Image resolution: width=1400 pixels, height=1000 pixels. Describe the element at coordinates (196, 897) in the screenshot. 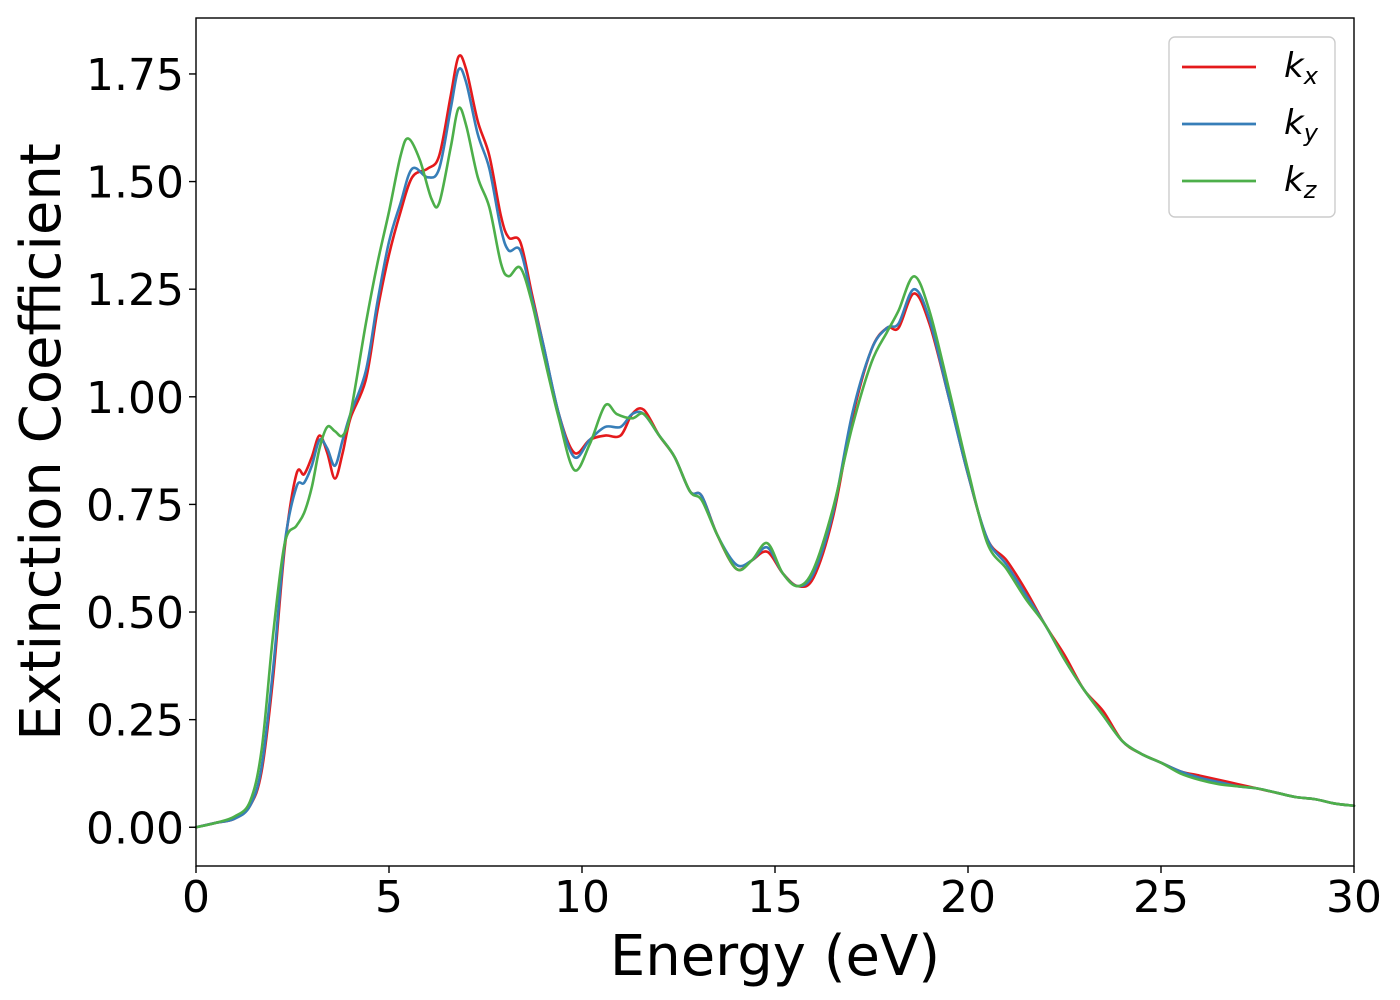

I see `x-tick-label: 0` at that location.